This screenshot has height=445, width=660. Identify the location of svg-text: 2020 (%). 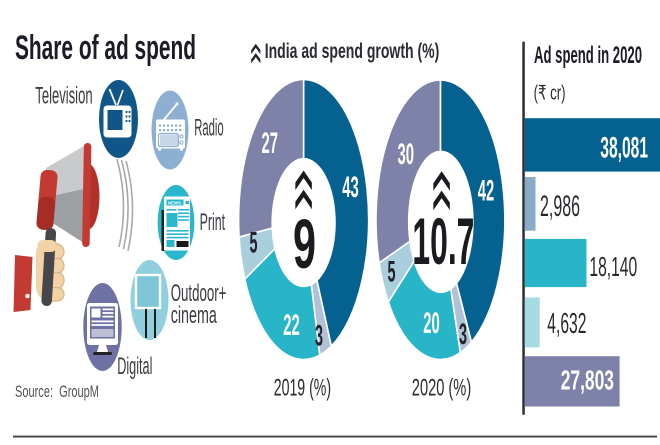
(441, 388).